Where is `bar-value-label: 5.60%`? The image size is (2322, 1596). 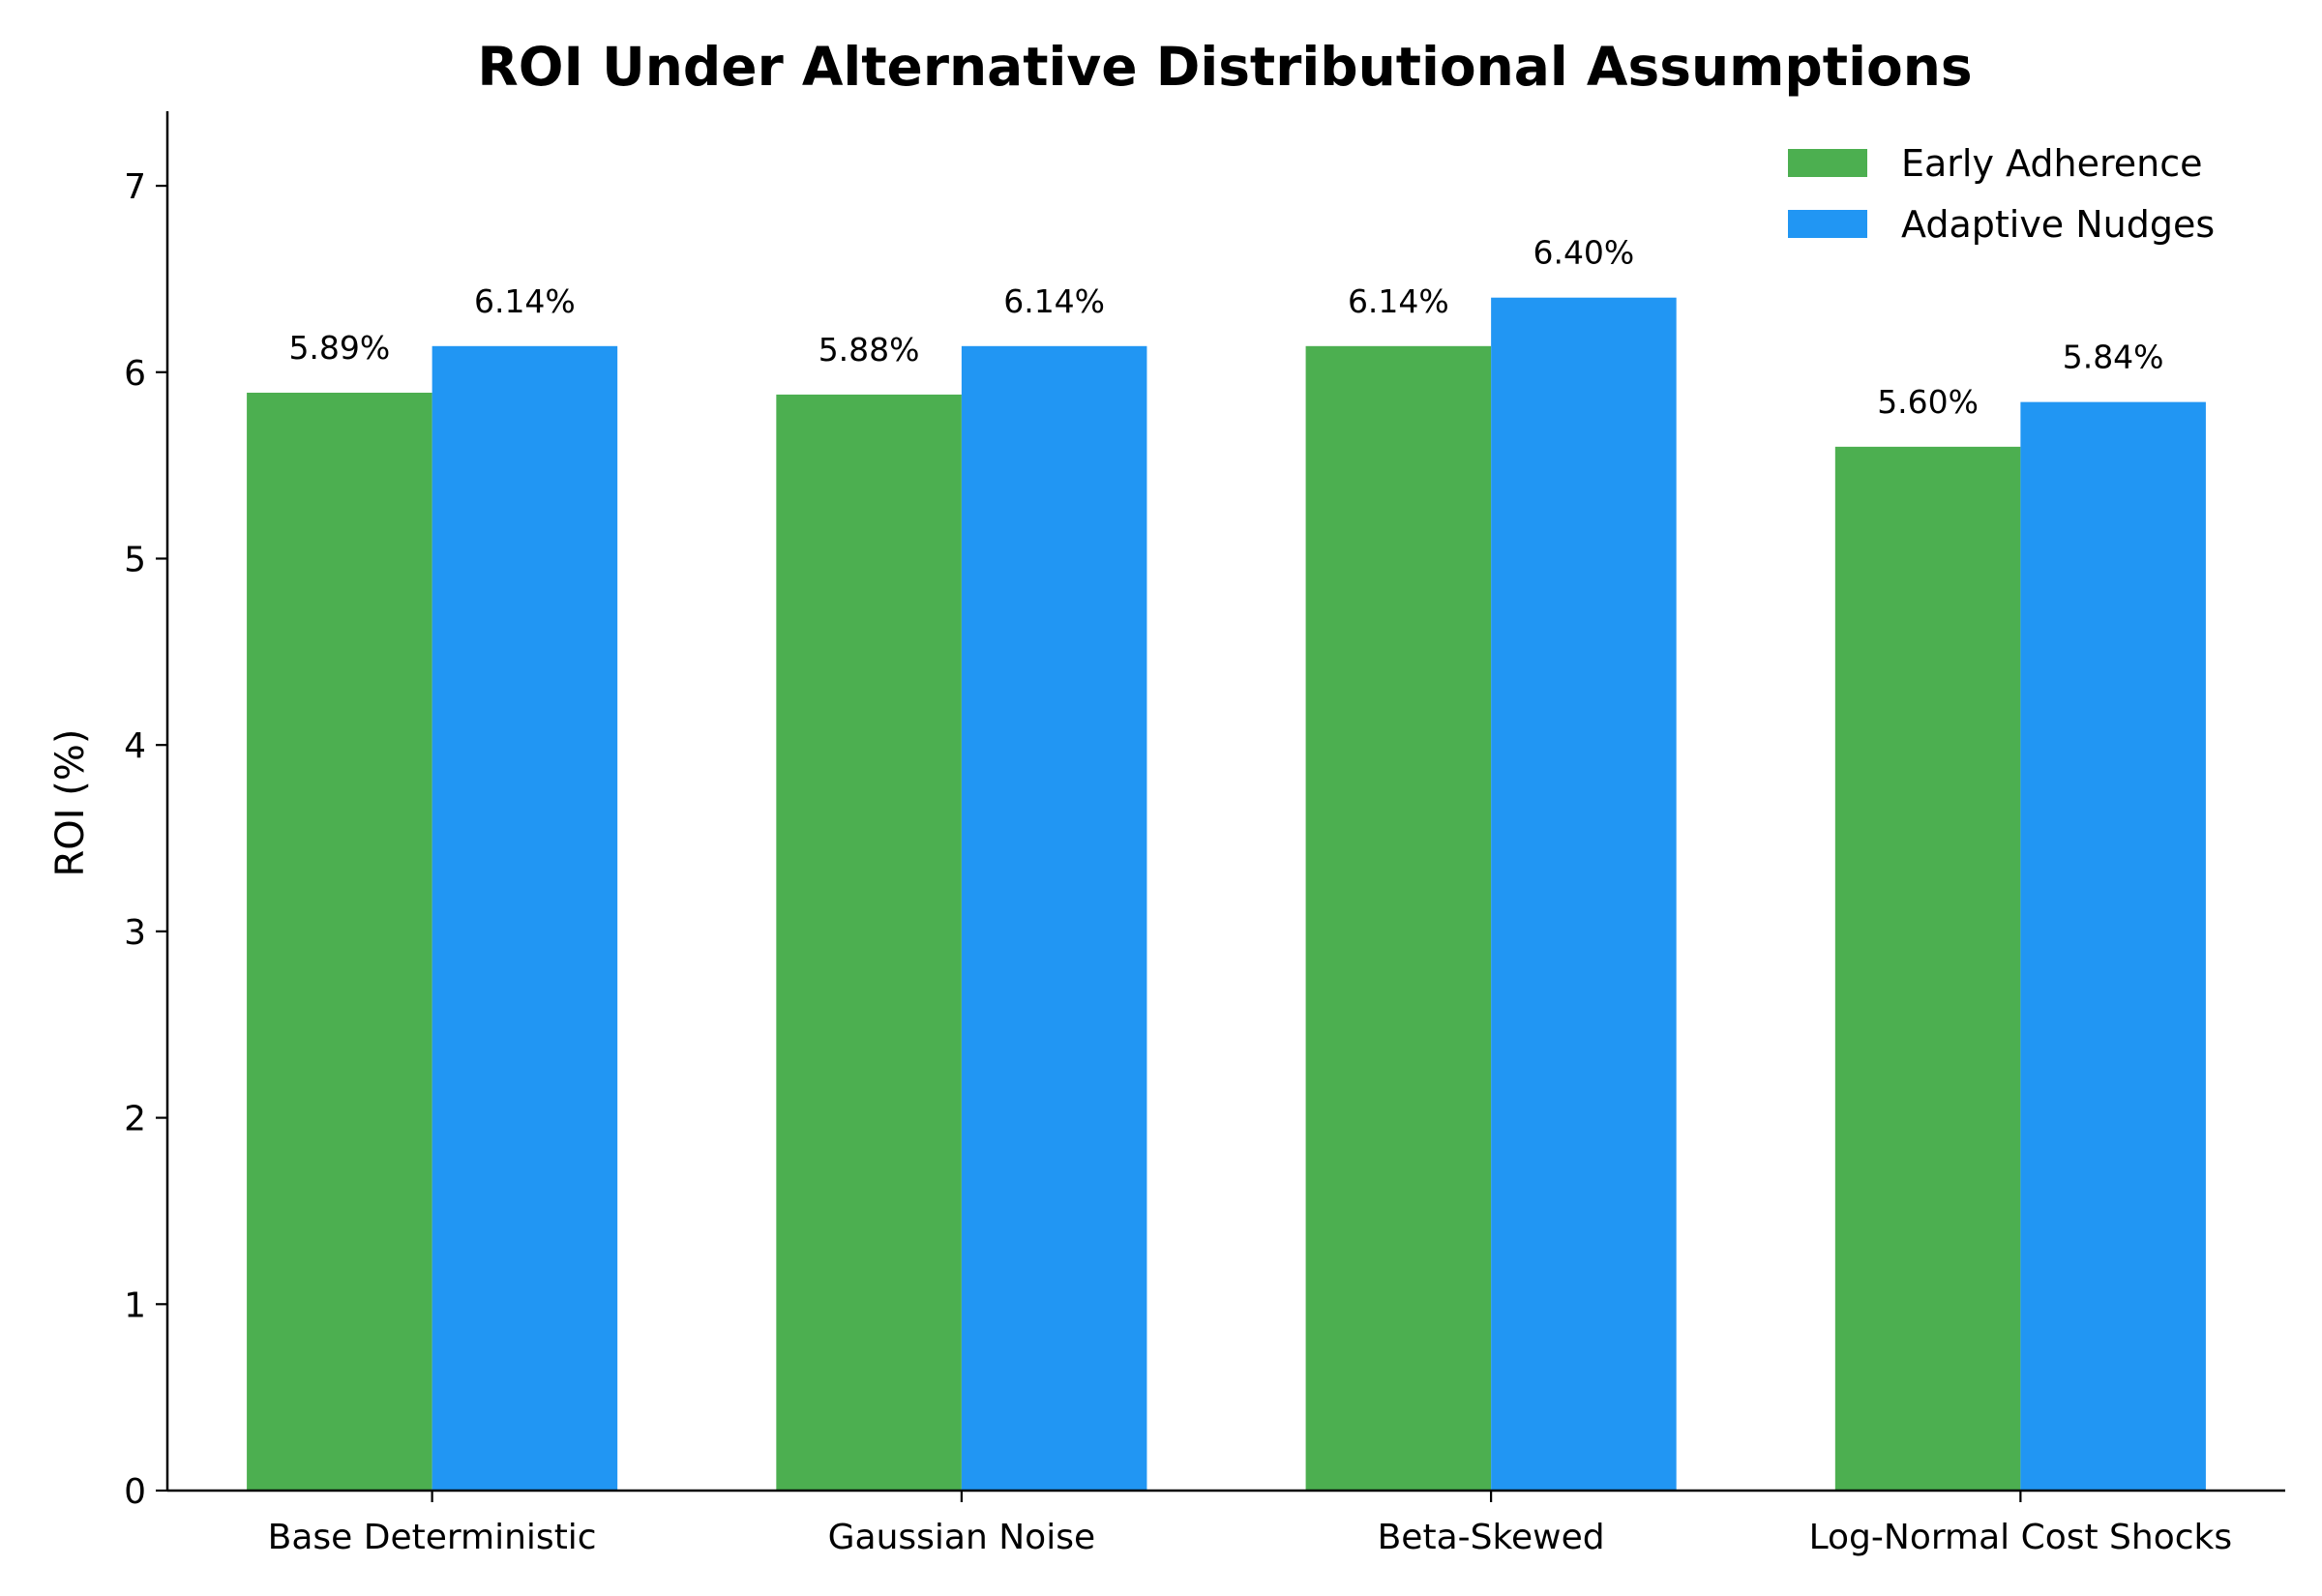 bar-value-label: 5.60% is located at coordinates (1928, 402).